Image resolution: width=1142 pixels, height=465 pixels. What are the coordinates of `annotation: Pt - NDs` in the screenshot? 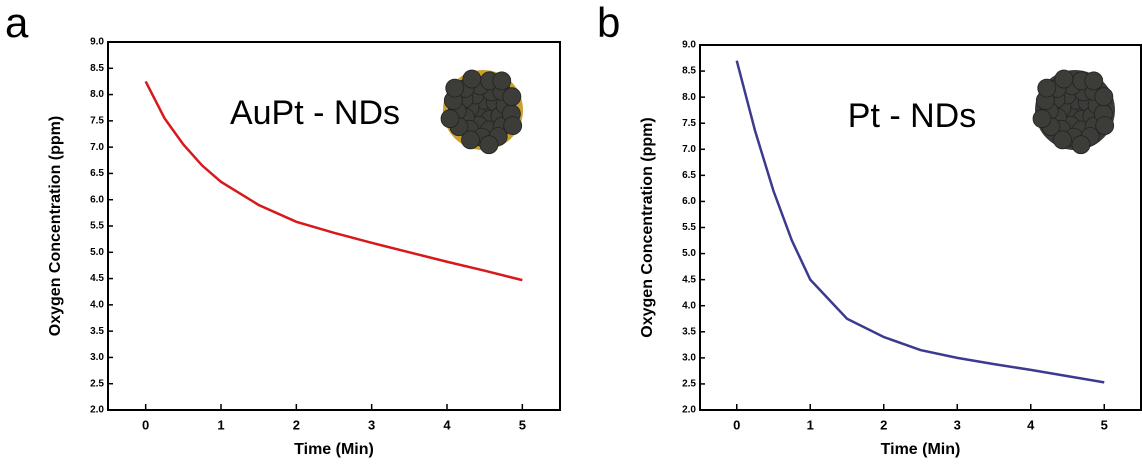 It's located at (912, 116).